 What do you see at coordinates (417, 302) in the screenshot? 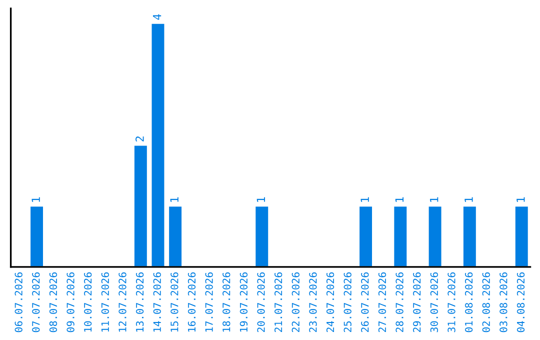
I see `x-tick-label: 29.07.2026` at bounding box center [417, 302].